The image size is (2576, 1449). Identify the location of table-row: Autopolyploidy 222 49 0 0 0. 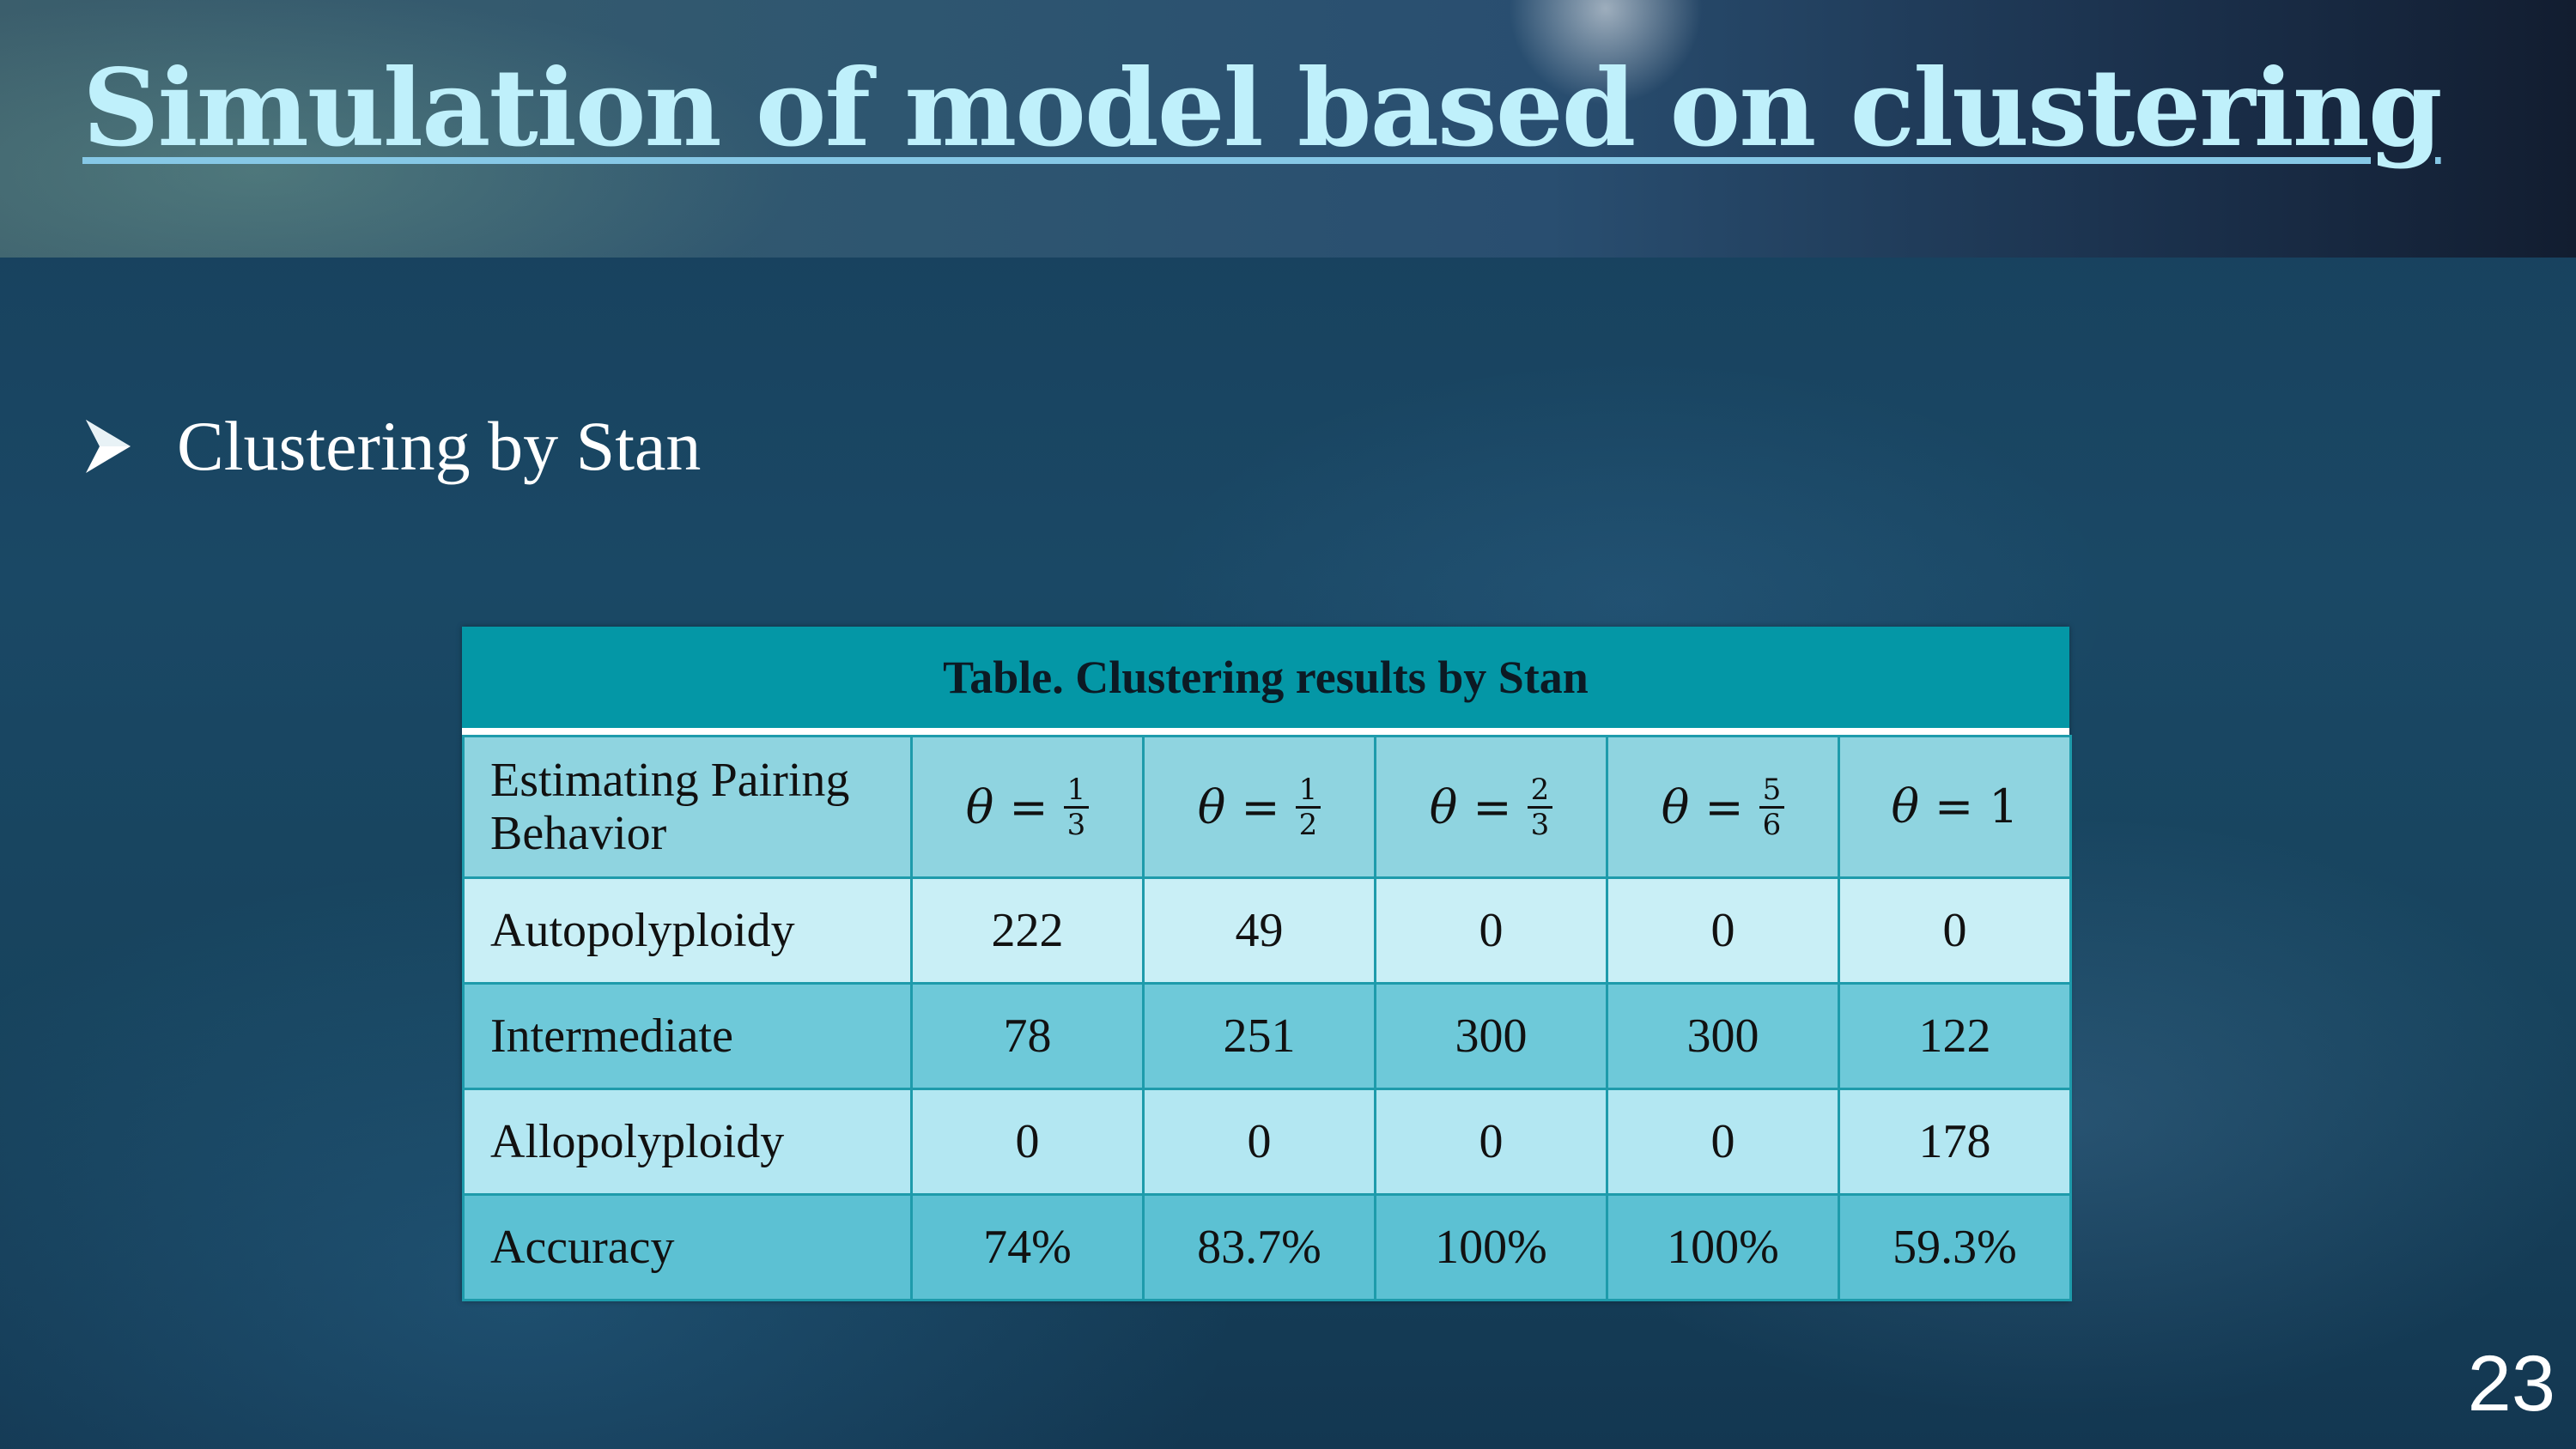
(1267, 930).